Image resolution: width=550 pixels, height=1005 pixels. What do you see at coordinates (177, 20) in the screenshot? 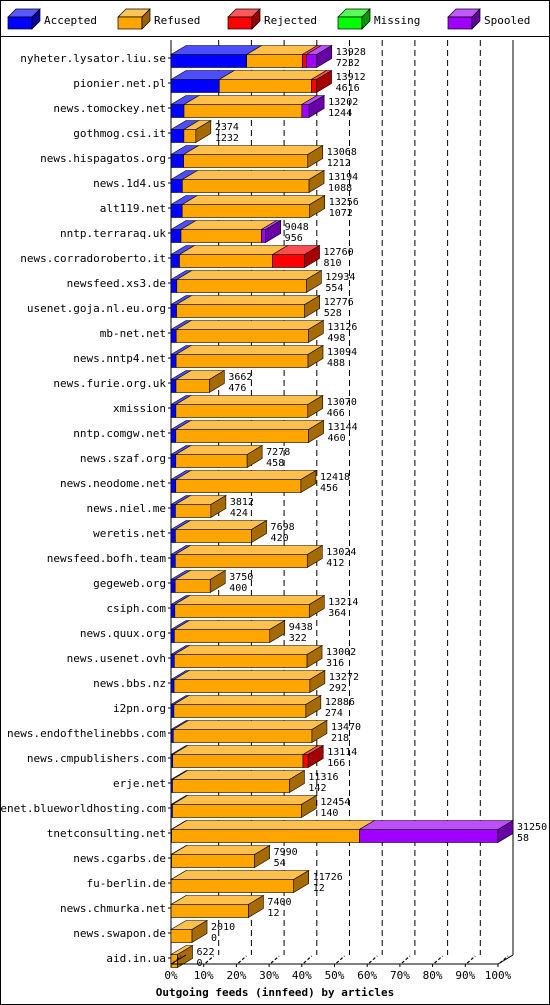
I see `legend-label: Refused` at bounding box center [177, 20].